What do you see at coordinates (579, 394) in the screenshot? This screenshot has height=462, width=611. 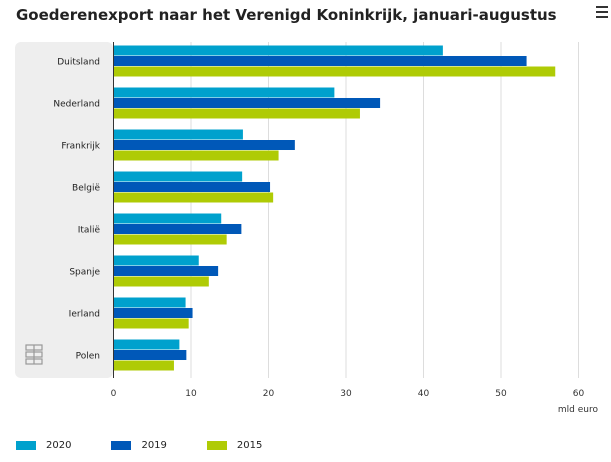 I see `x-tick-label: 60` at bounding box center [579, 394].